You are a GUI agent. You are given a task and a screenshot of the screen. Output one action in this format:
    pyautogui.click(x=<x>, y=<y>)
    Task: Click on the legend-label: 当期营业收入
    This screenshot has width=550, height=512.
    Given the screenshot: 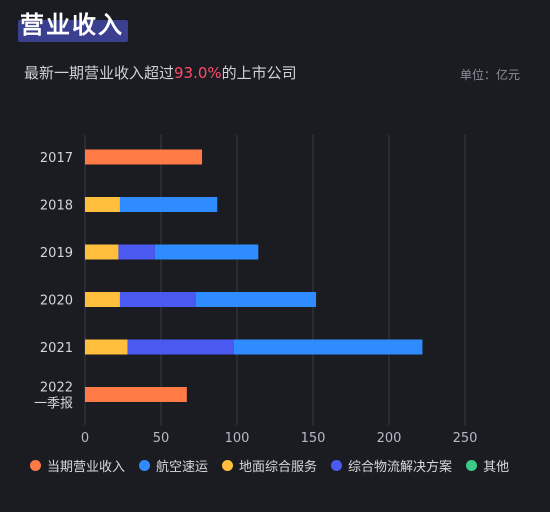 What is the action you would take?
    pyautogui.click(x=86, y=467)
    